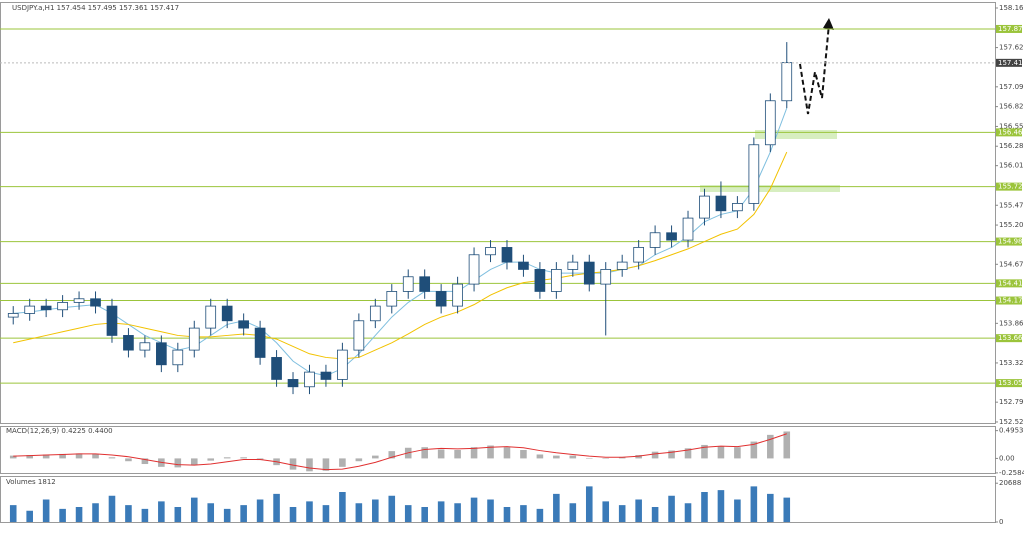  I want to click on y-tick-label: 158.165, so click(1011, 8).